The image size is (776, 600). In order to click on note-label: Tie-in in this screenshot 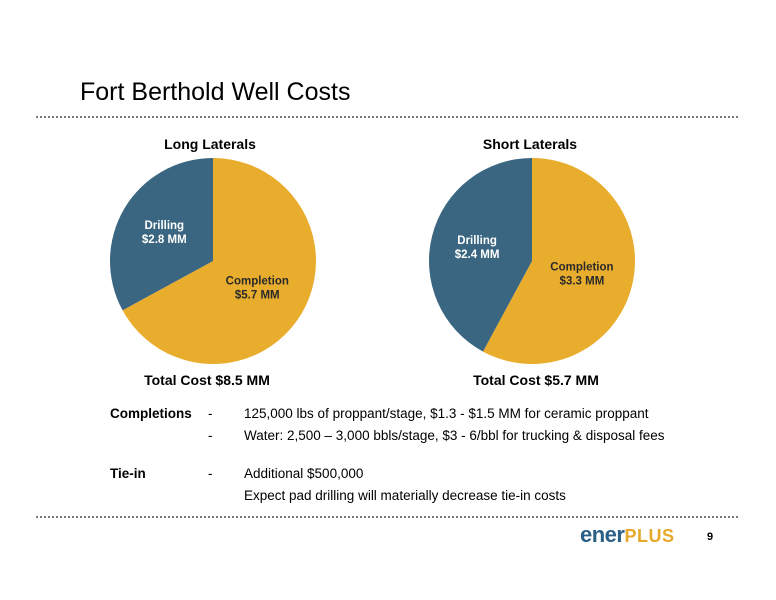, I will do `click(128, 473)`.